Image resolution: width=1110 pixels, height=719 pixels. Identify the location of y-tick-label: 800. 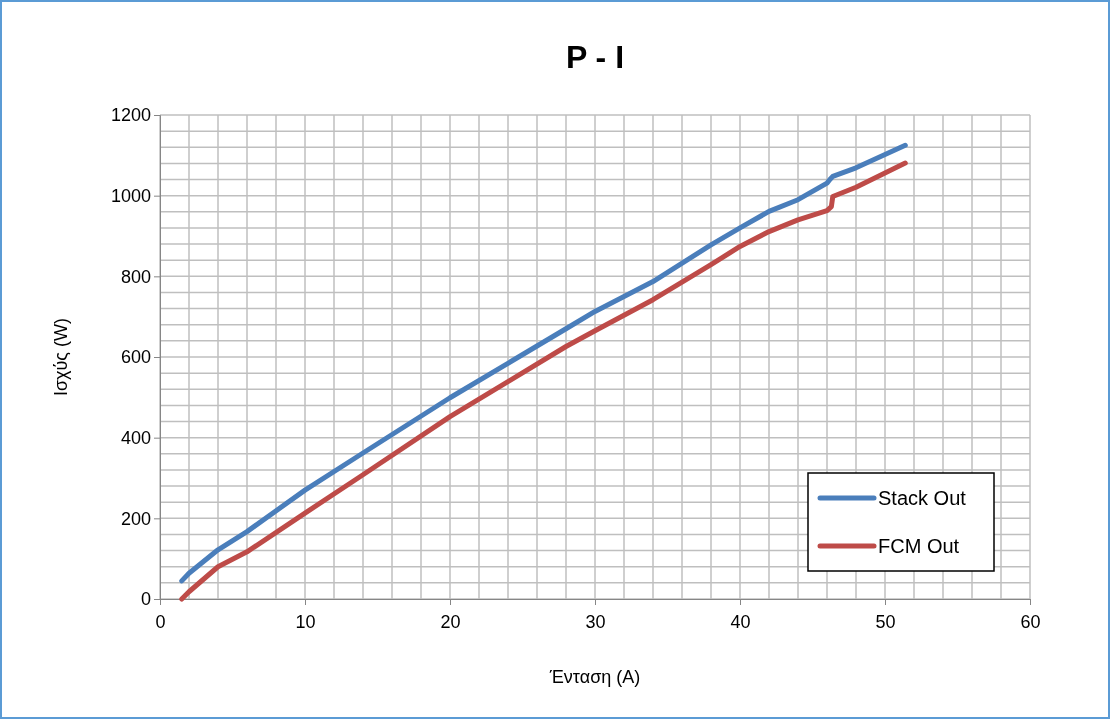
(135, 276).